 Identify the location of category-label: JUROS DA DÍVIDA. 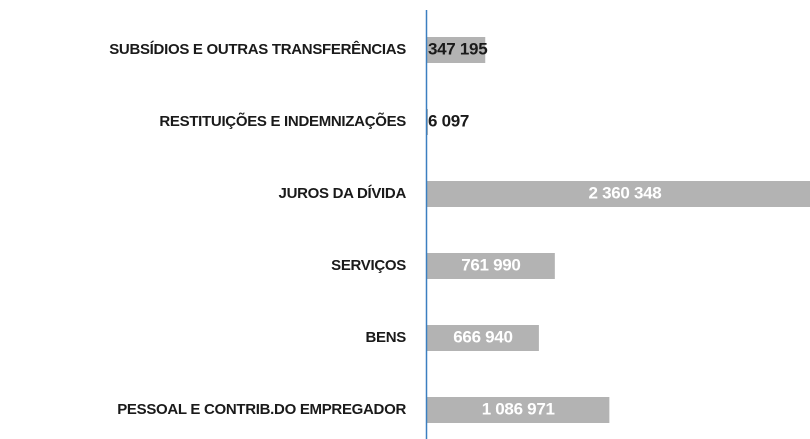
(343, 193).